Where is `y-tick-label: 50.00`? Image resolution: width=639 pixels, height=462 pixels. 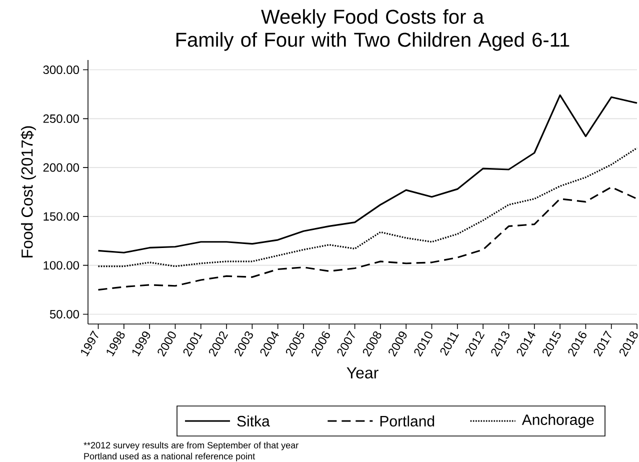 y-tick-label: 50.00 is located at coordinates (65, 314).